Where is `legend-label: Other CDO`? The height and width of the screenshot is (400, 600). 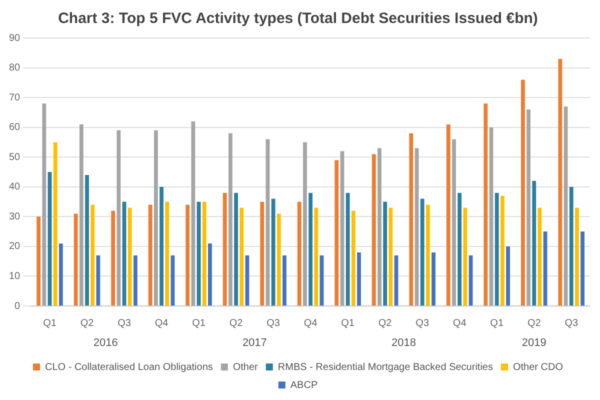
legend-label: Other CDO is located at coordinates (538, 367).